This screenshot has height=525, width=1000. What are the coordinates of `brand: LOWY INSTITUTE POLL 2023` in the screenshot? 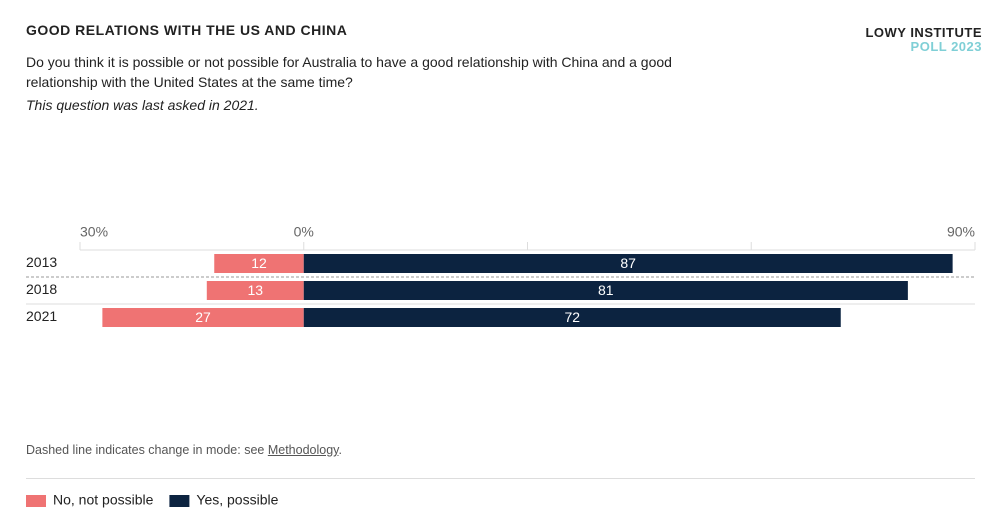 It's located at (923, 40).